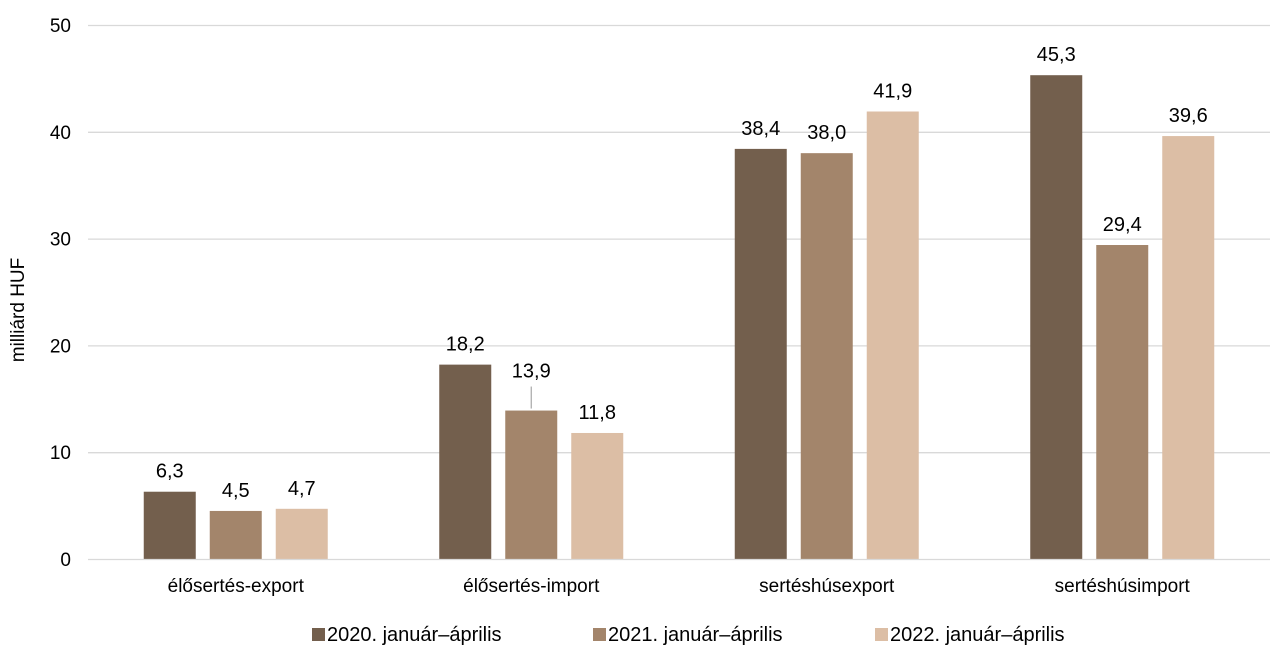 The height and width of the screenshot is (649, 1271). What do you see at coordinates (826, 133) in the screenshot?
I see `data-label: 38,0` at bounding box center [826, 133].